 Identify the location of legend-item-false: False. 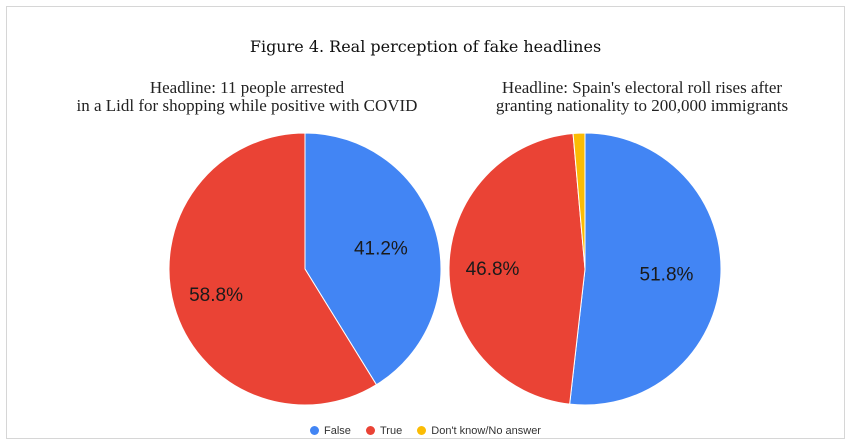
(330, 431).